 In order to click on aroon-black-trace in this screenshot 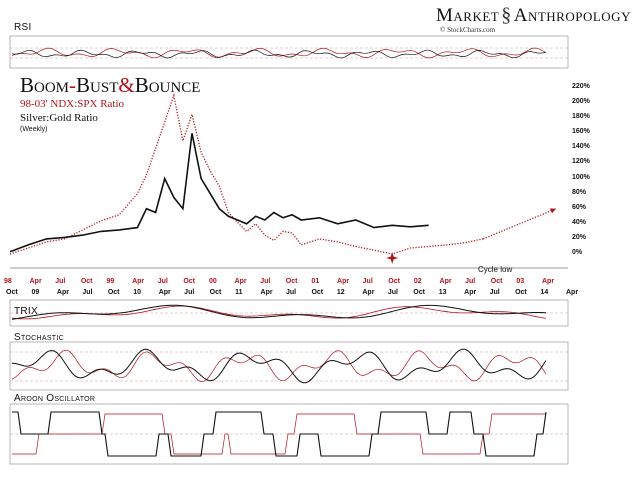, I will do `click(279, 434)`.